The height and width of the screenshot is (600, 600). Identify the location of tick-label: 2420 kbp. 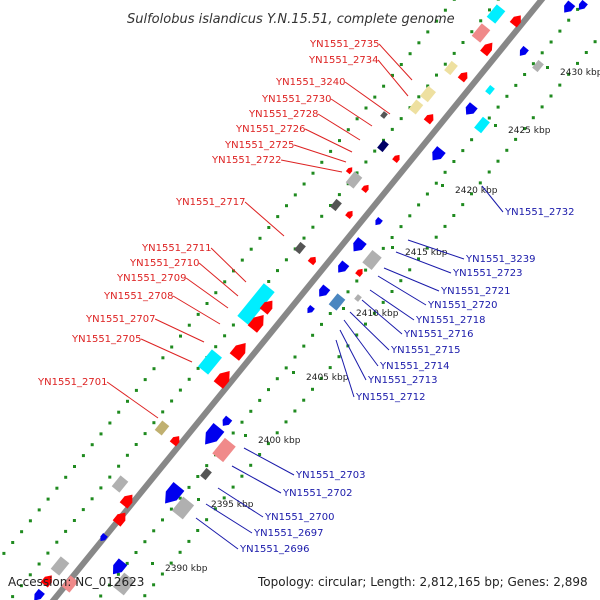
(476, 191).